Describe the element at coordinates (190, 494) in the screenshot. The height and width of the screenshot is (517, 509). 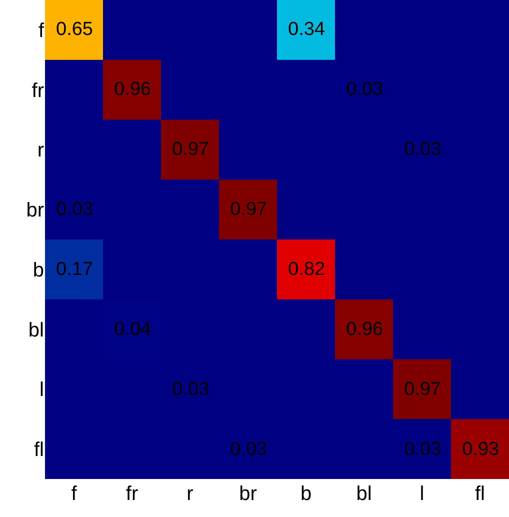
I see `x-tick-label: r` at that location.